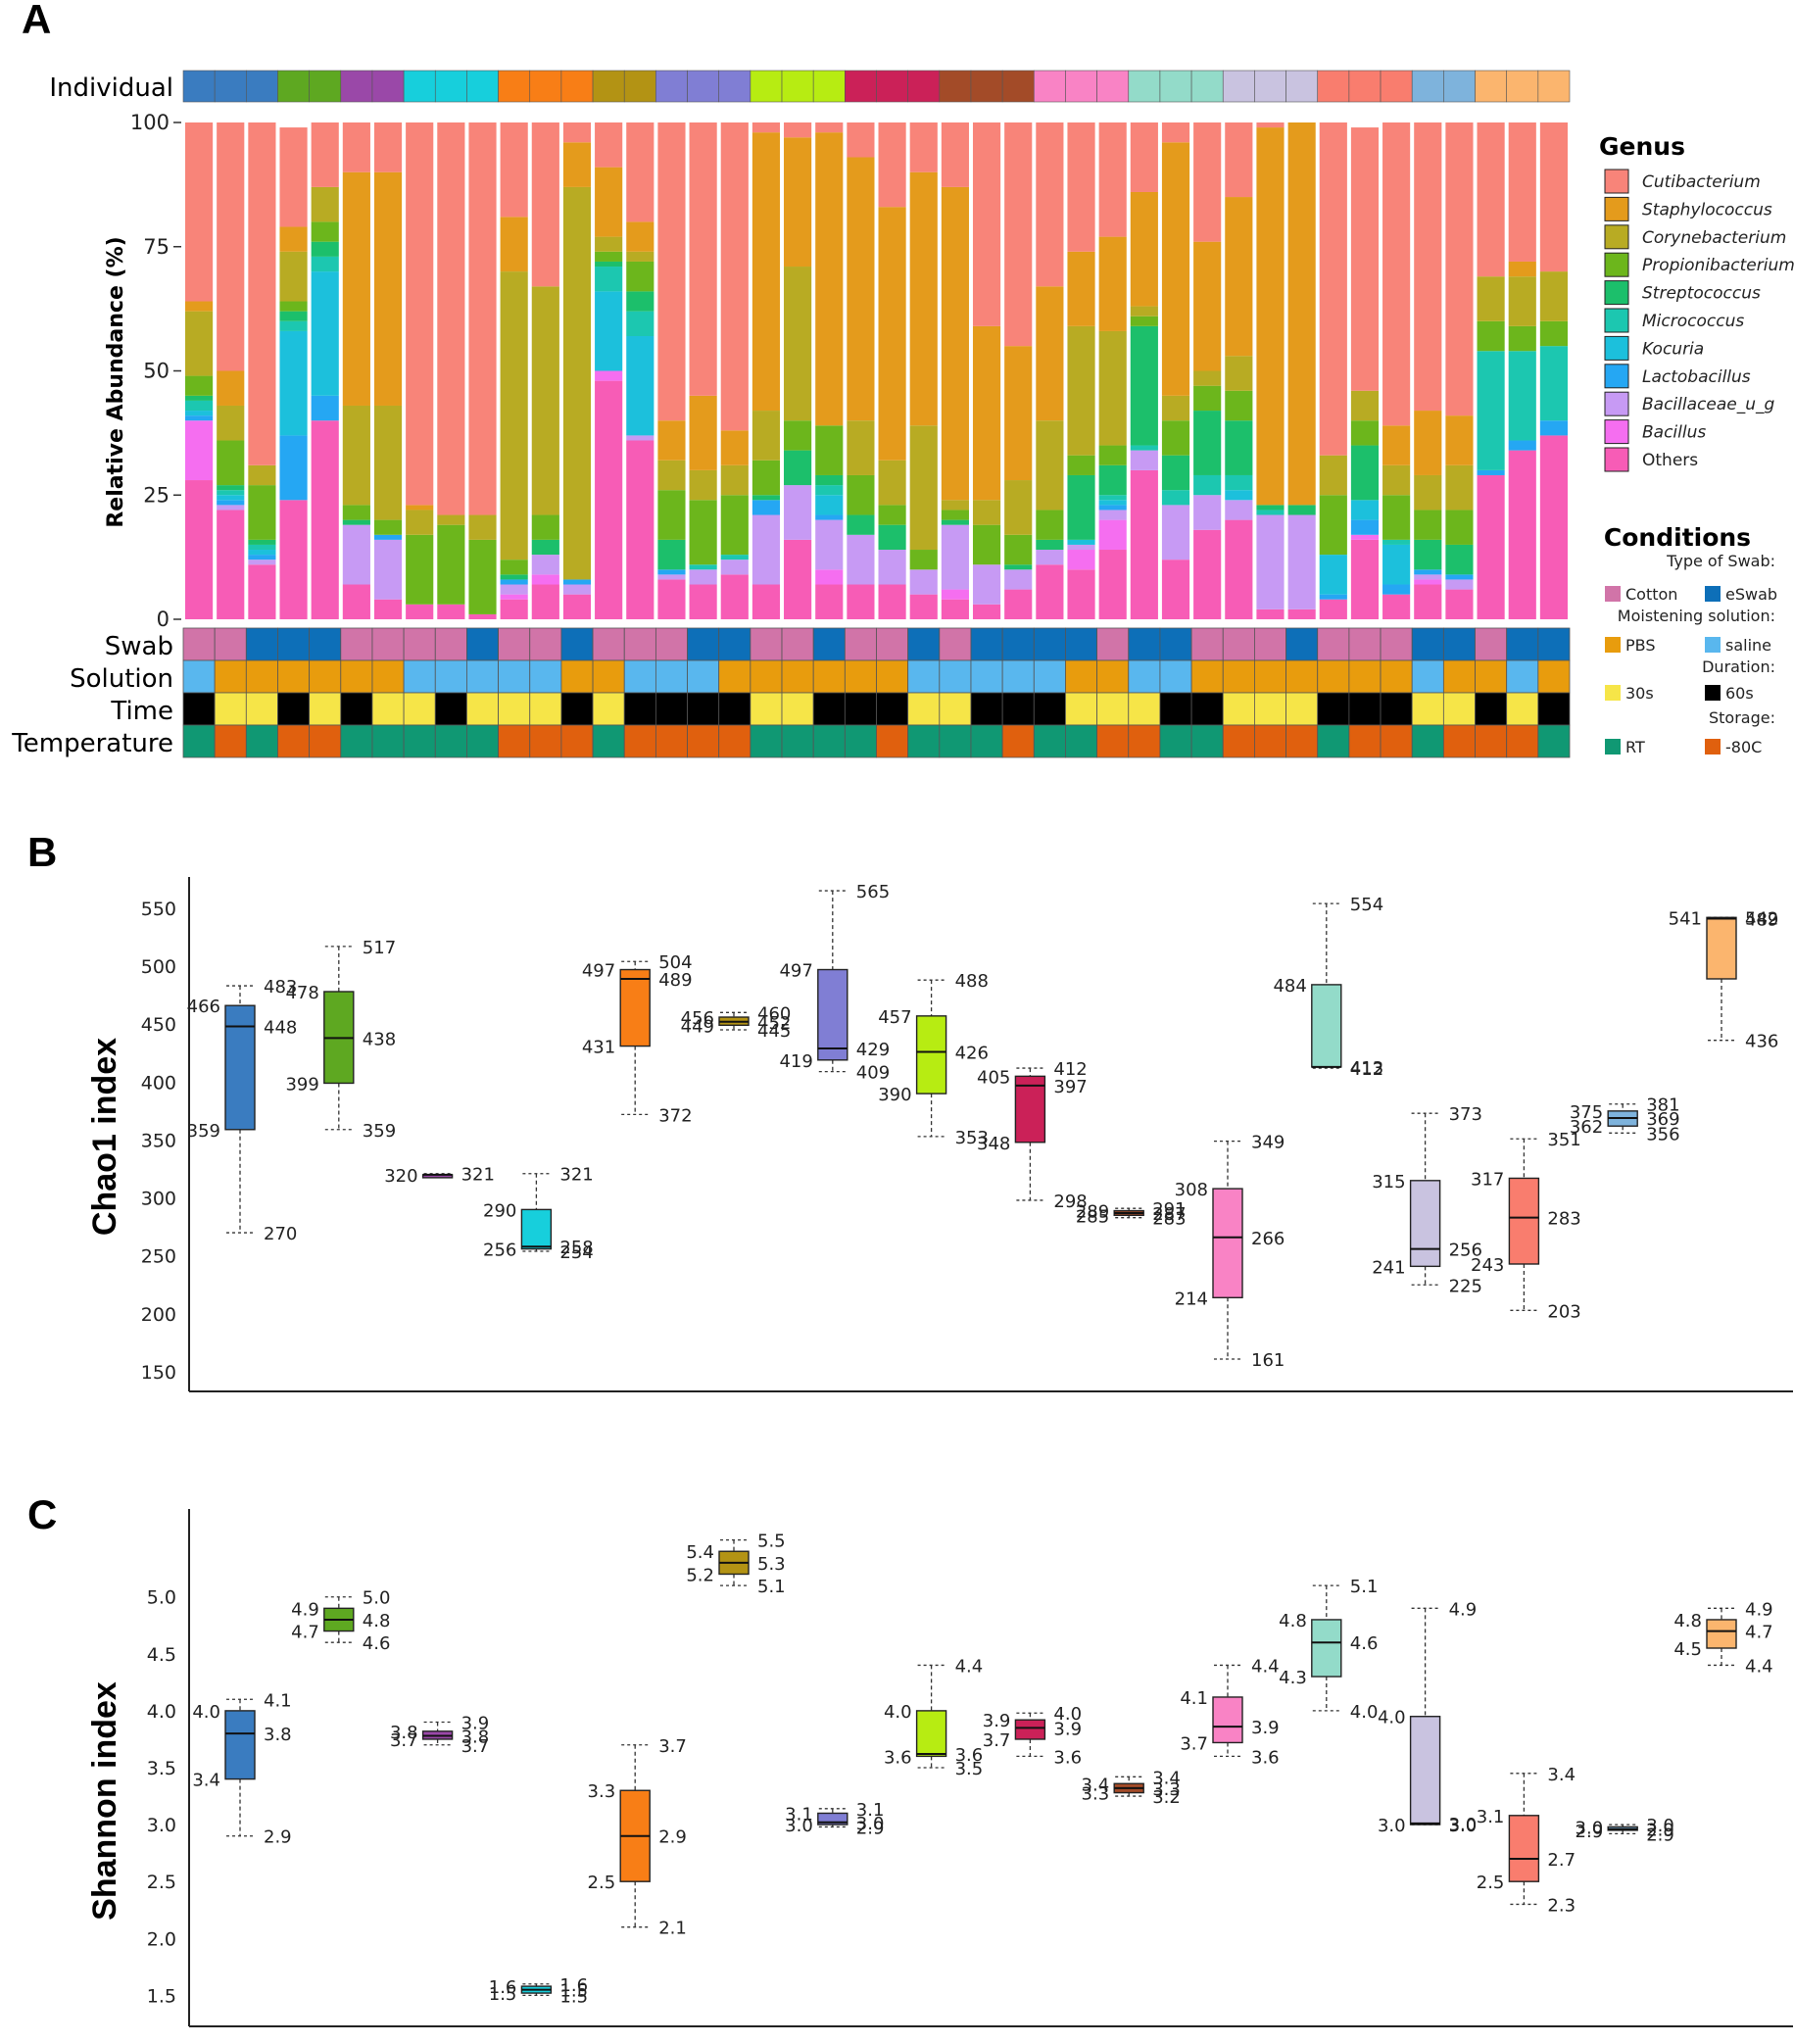 This screenshot has height=2044, width=1794. Describe the element at coordinates (871, 1811) in the screenshot. I see `value-label: 3.1` at that location.